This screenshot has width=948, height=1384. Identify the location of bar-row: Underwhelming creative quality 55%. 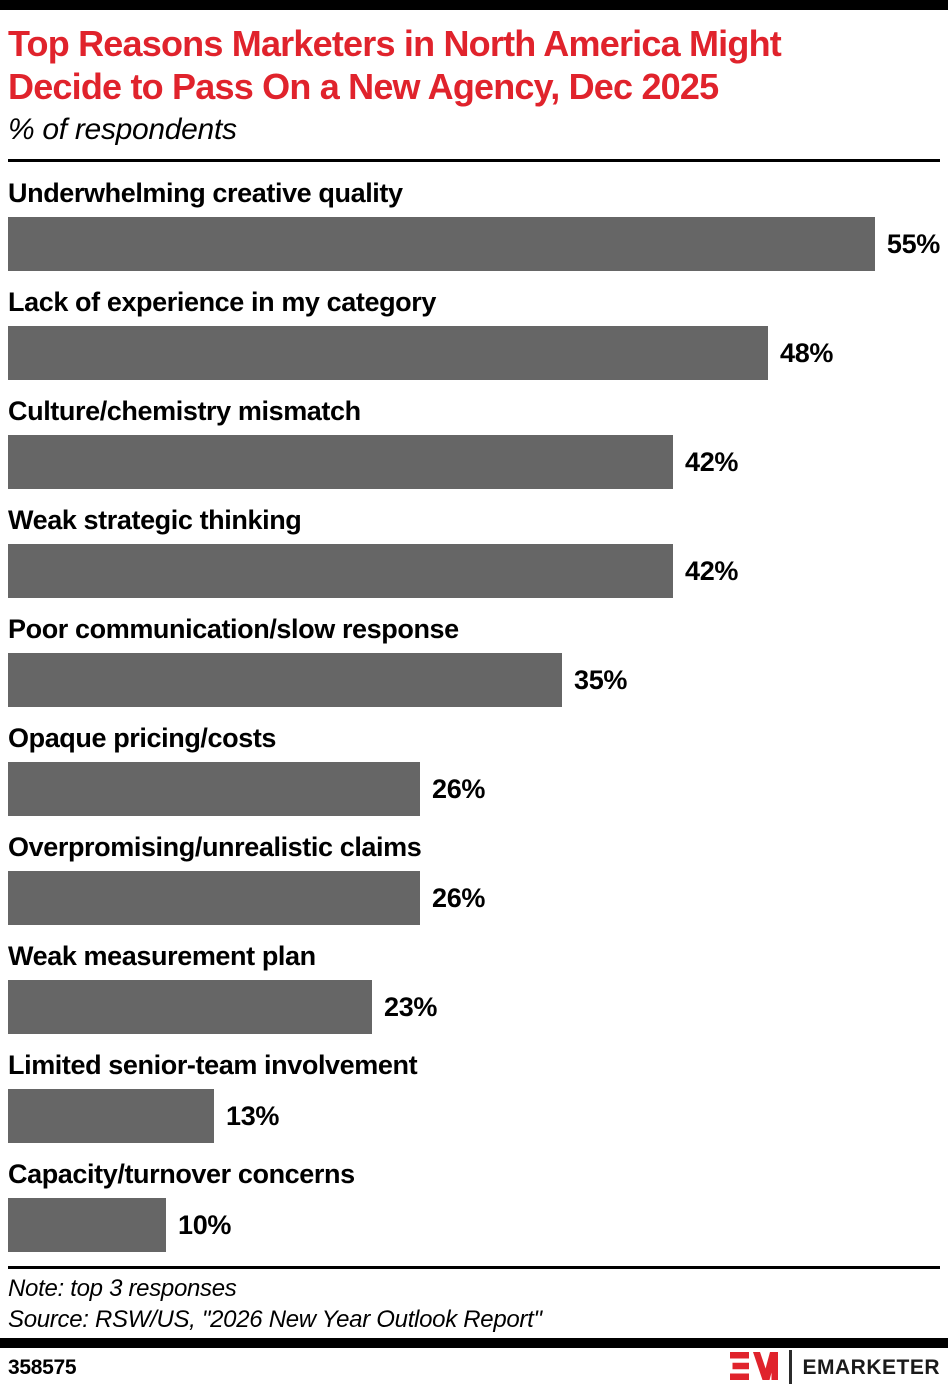
(474, 216).